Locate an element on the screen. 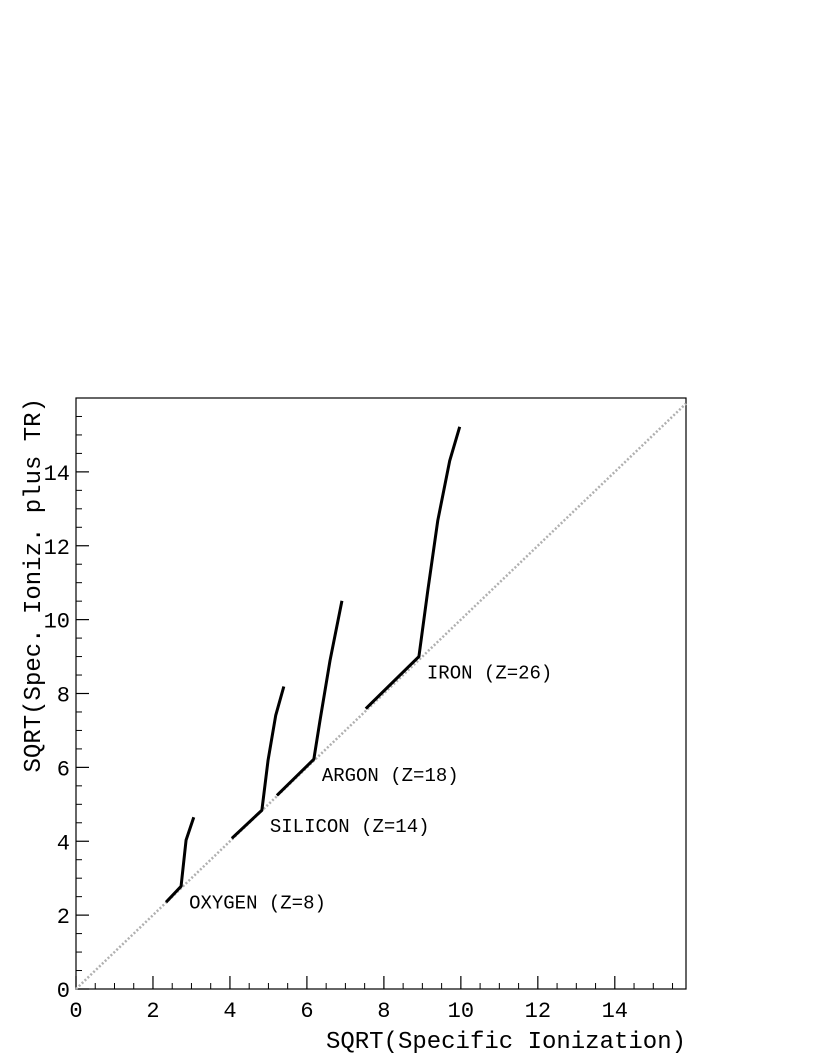  series-label: IRON (Z=26) is located at coordinates (489, 674).